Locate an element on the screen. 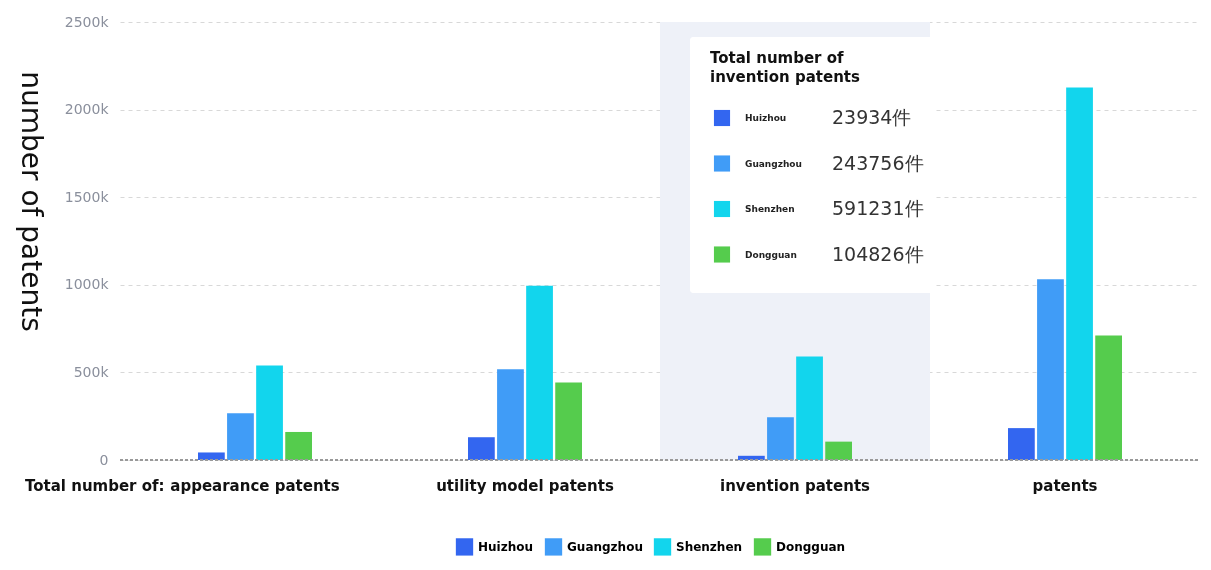  y-tick-label: 2000k is located at coordinates (87, 109).